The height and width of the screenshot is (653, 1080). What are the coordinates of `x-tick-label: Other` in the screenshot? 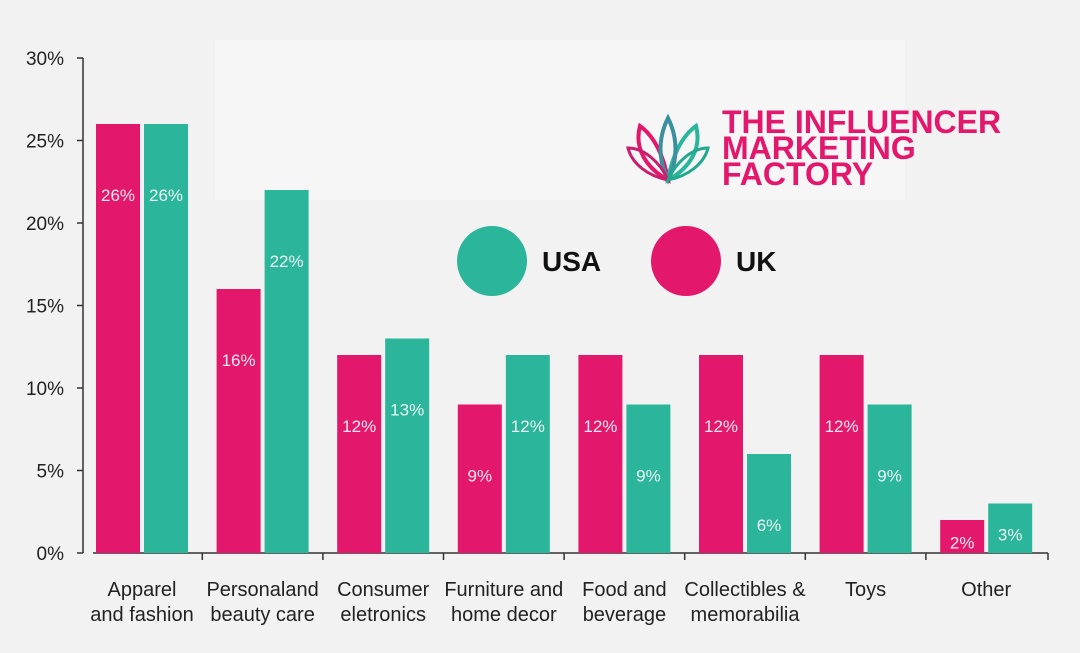 It's located at (986, 590).